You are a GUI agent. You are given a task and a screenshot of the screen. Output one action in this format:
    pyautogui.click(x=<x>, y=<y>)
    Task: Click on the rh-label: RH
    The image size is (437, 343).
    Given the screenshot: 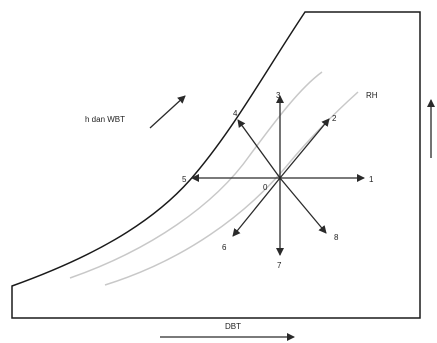 What is the action you would take?
    pyautogui.click(x=372, y=95)
    